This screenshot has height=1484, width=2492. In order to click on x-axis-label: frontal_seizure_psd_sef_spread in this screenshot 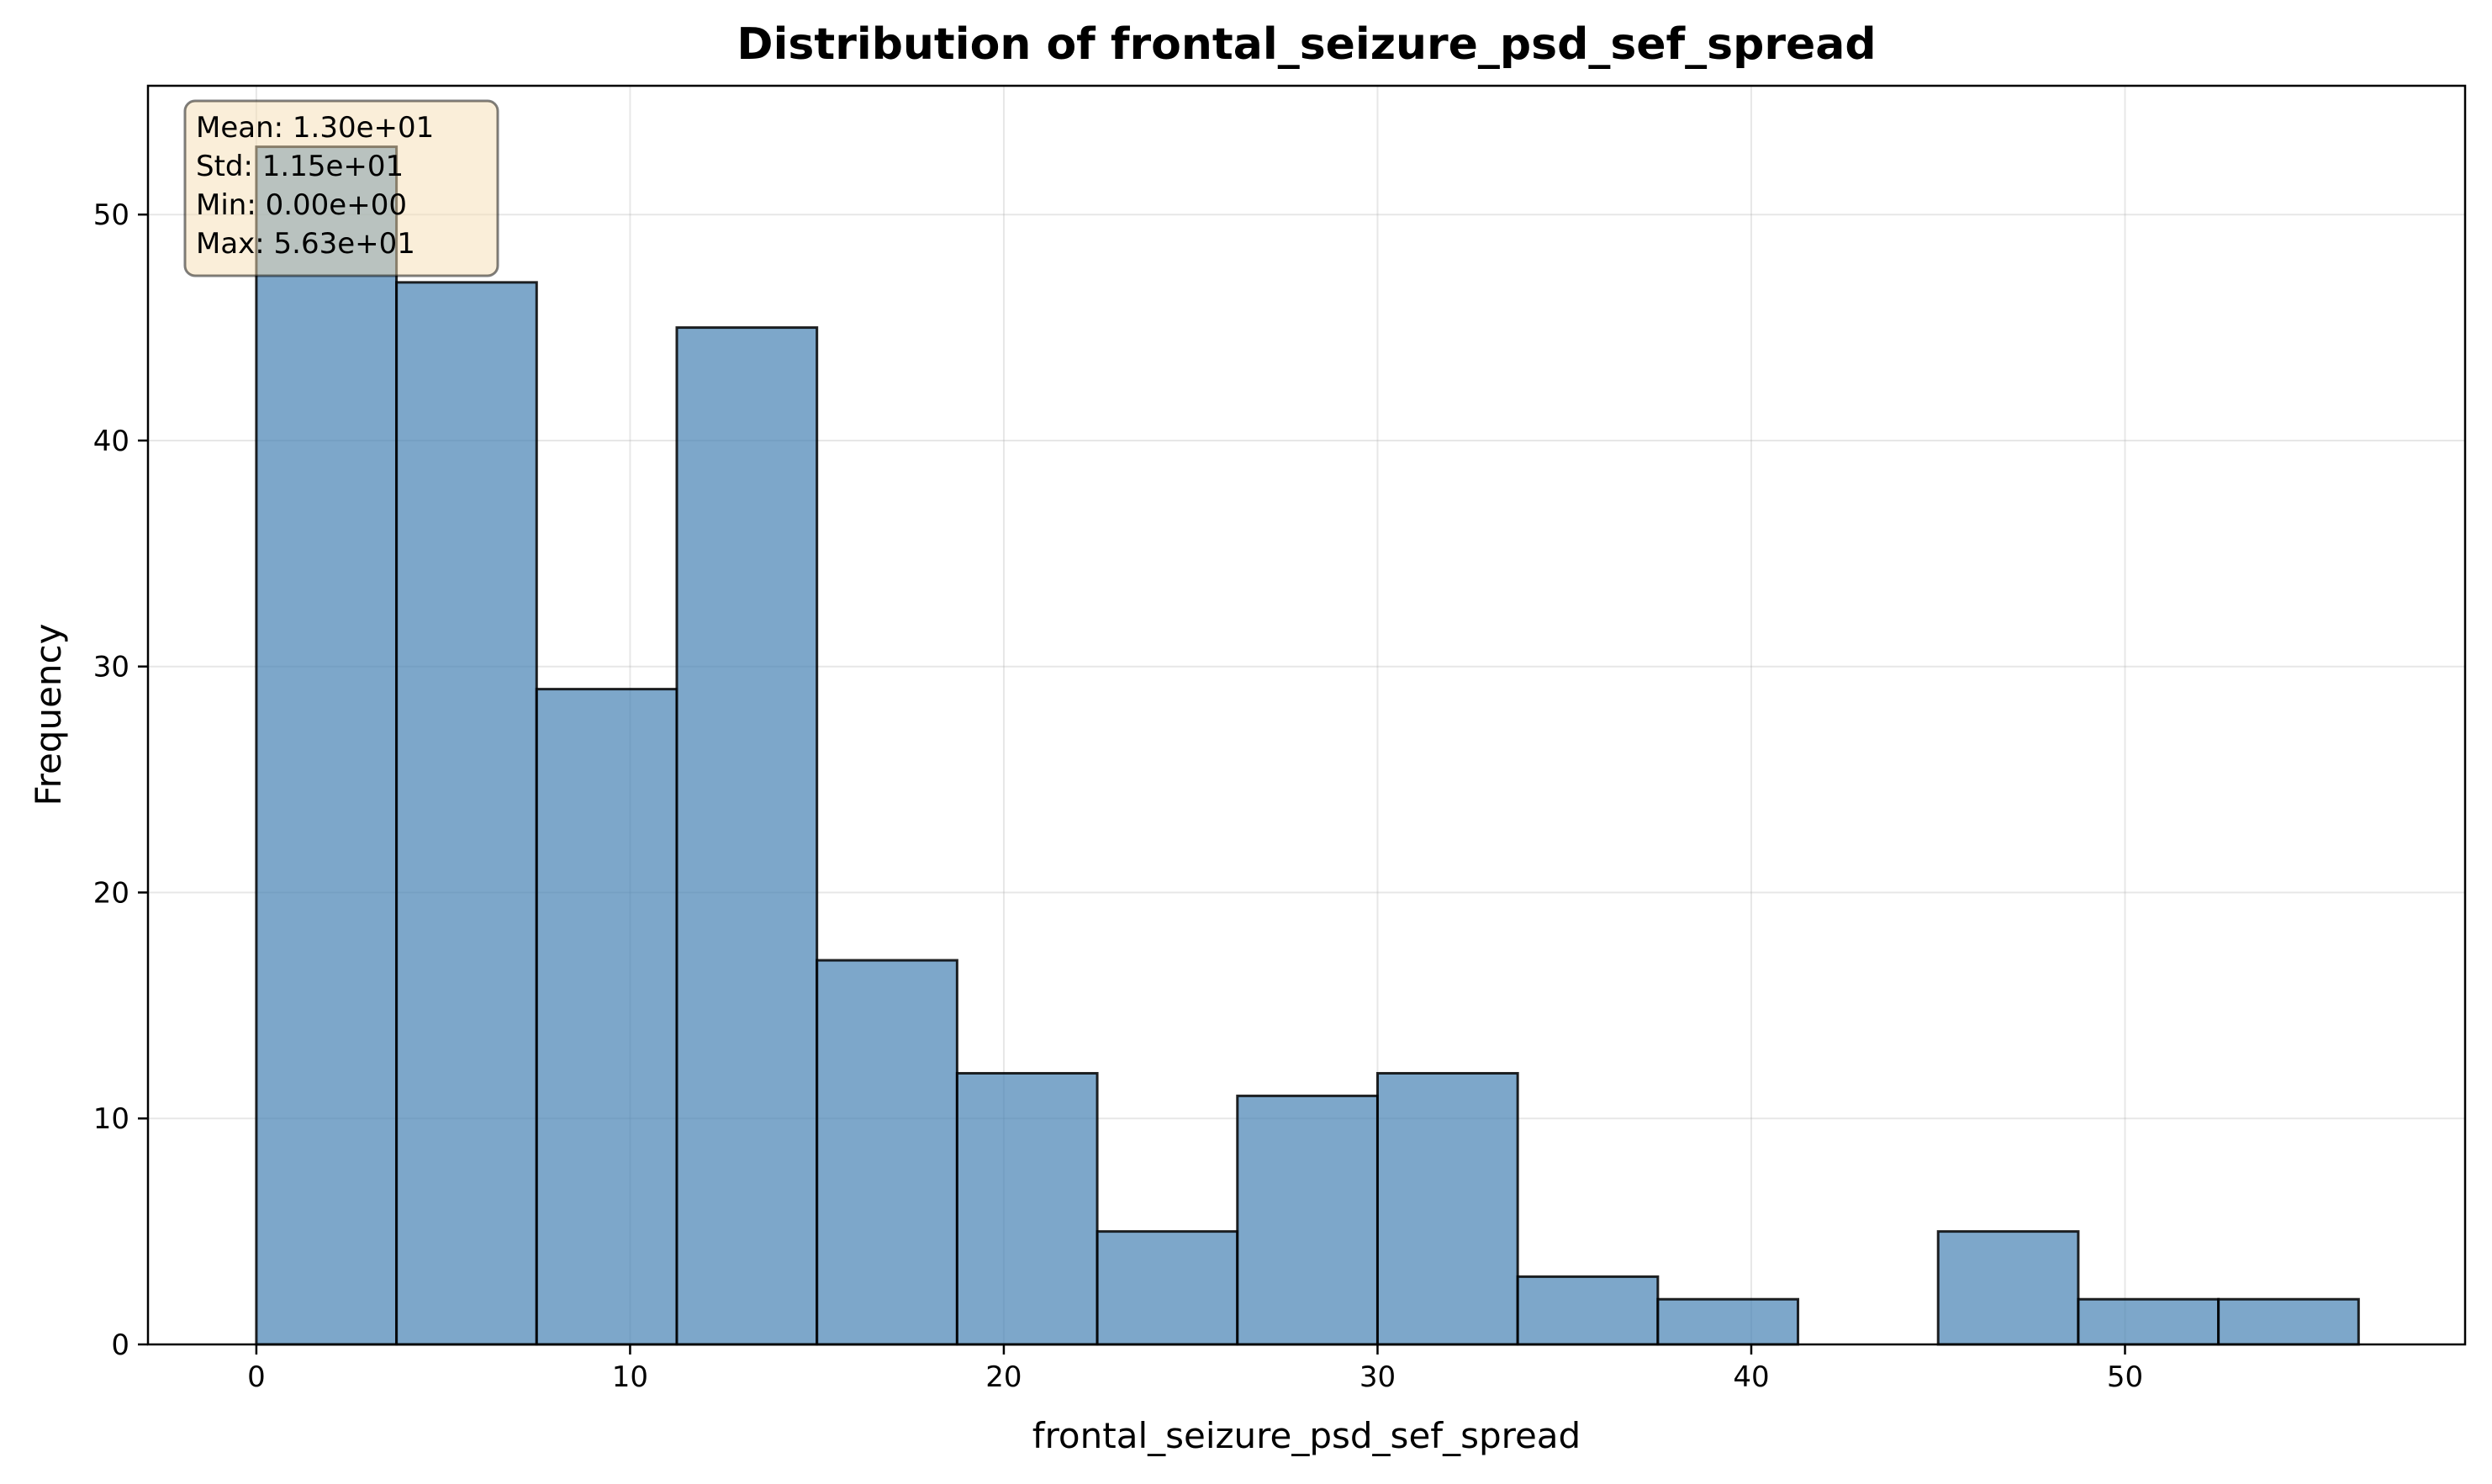, I will do `click(1306, 1435)`.